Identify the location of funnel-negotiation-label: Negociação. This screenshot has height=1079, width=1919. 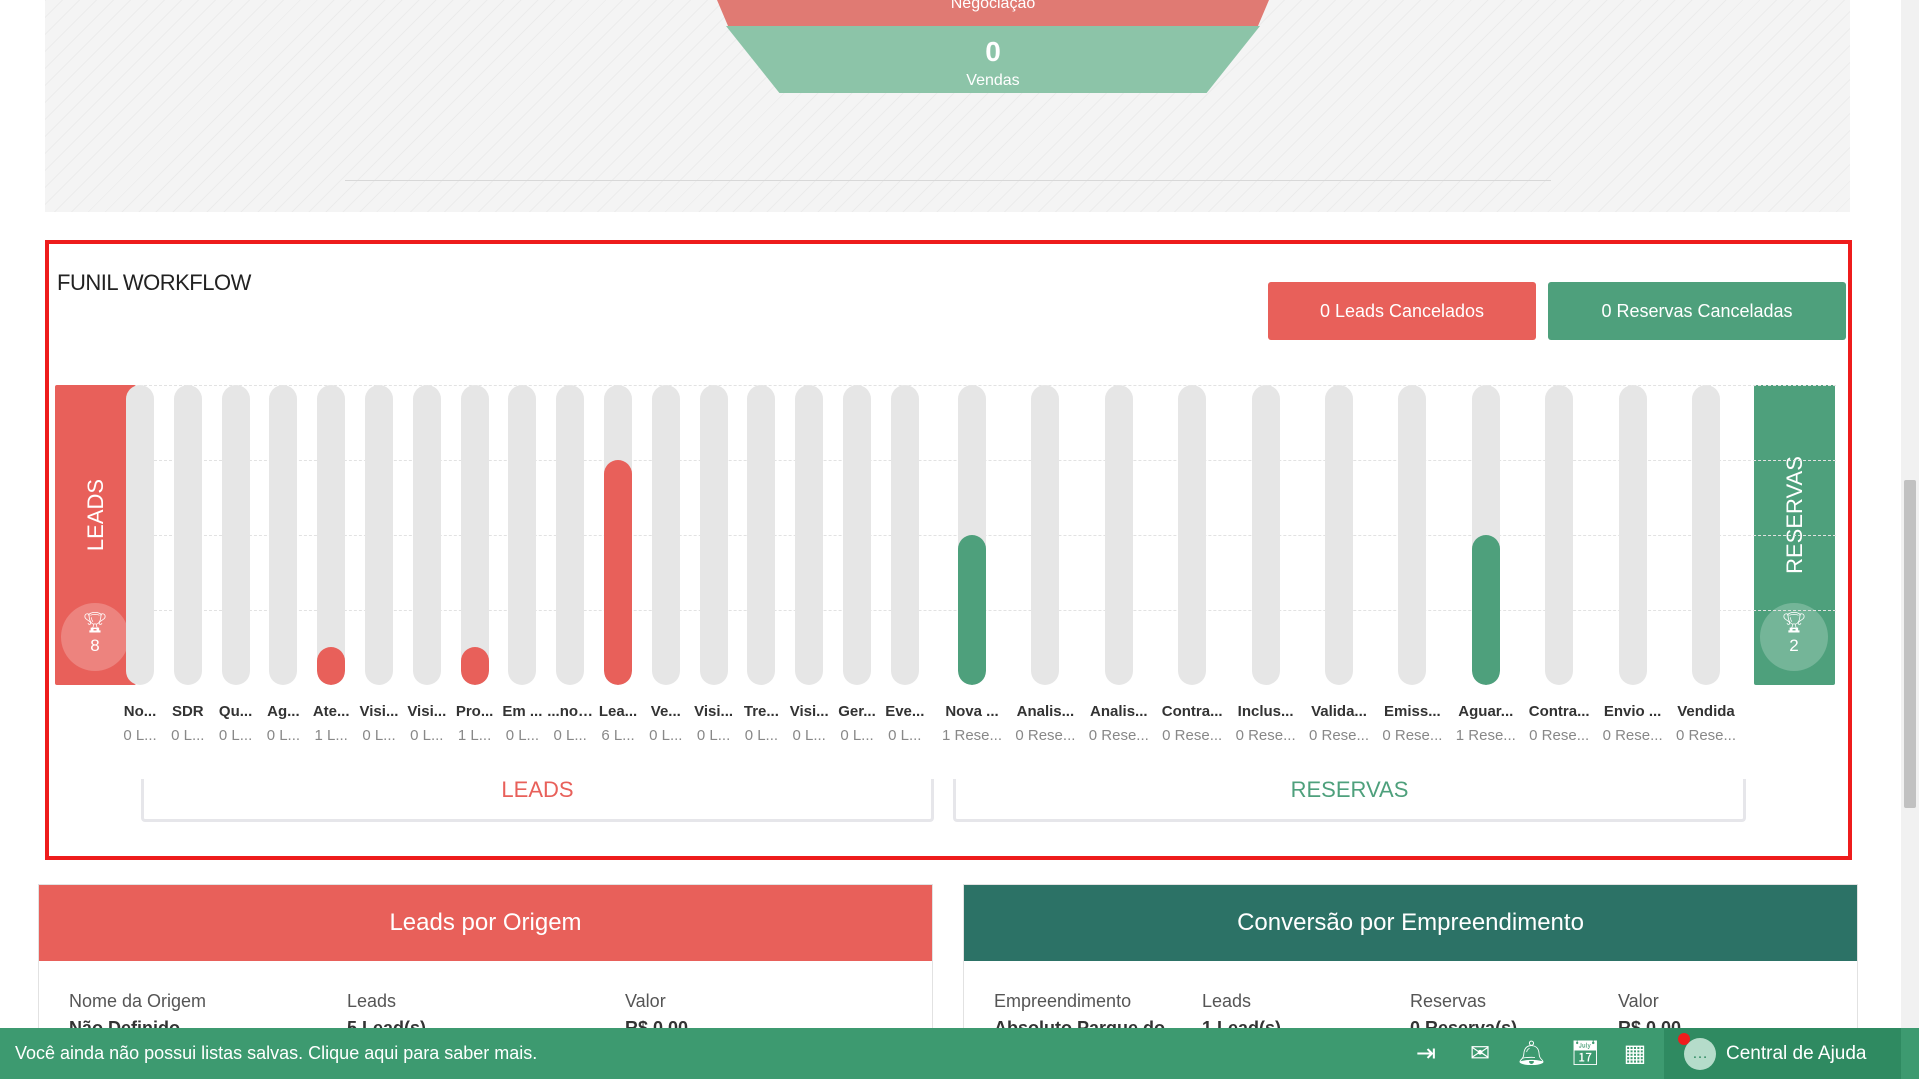
(993, 6).